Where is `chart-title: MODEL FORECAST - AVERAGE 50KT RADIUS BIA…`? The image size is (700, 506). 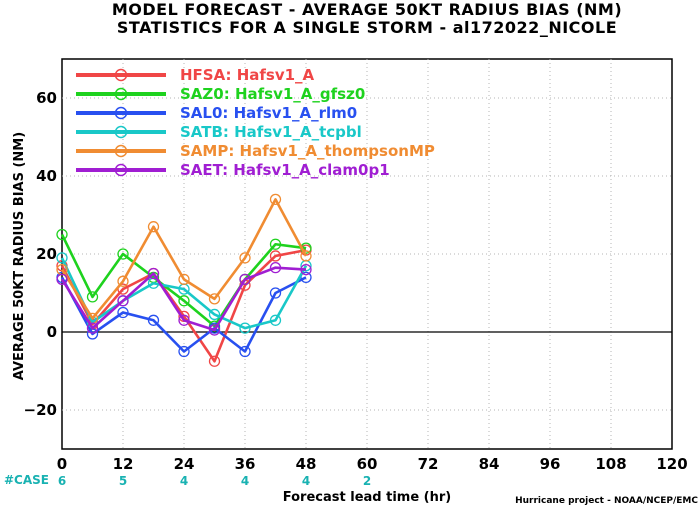
chart-title: MODEL FORECAST - AVERAGE 50KT RADIUS BIA… is located at coordinates (367, 9).